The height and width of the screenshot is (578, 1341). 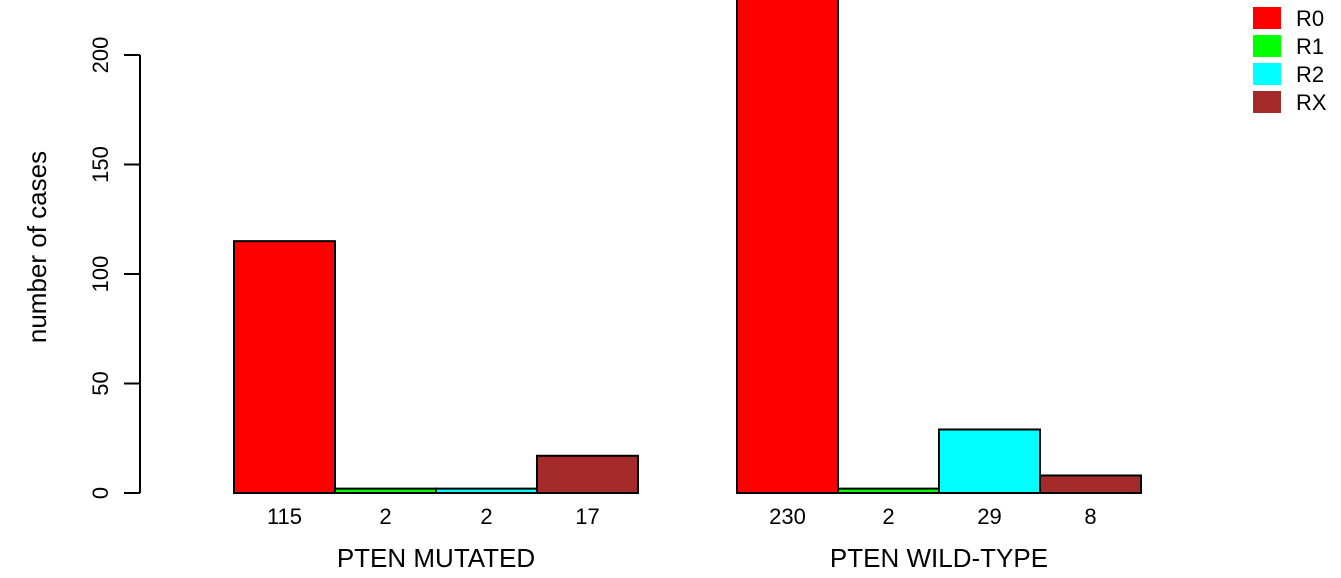 I want to click on bar-value-label: 17, so click(x=587, y=516).